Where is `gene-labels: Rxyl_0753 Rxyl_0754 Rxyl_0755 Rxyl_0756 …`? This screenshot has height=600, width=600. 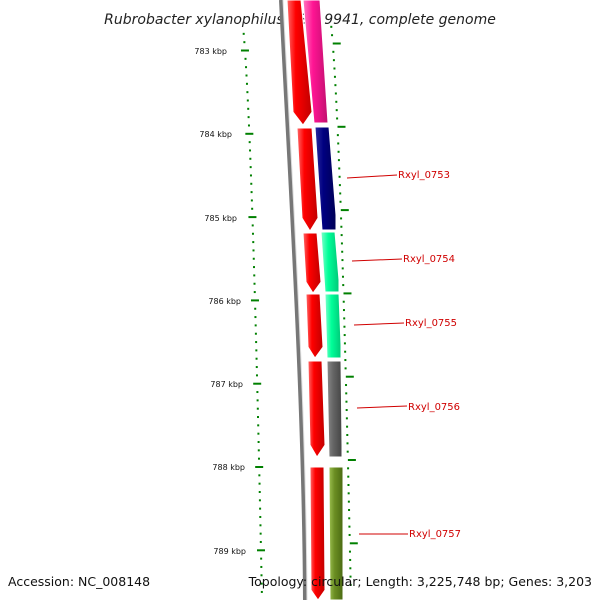
gene-labels: Rxyl_0753 Rxyl_0754 Rxyl_0755 Rxyl_0756 … is located at coordinates (403, 355).